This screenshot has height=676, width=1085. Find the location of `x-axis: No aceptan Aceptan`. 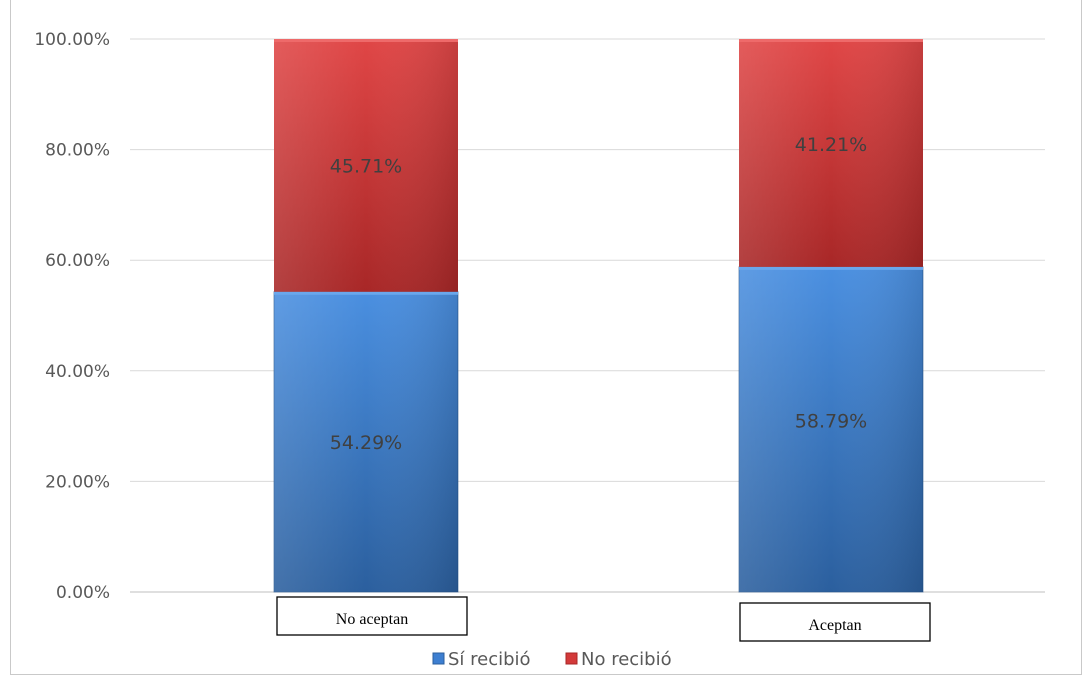

x-axis: No aceptan Aceptan is located at coordinates (603, 619).